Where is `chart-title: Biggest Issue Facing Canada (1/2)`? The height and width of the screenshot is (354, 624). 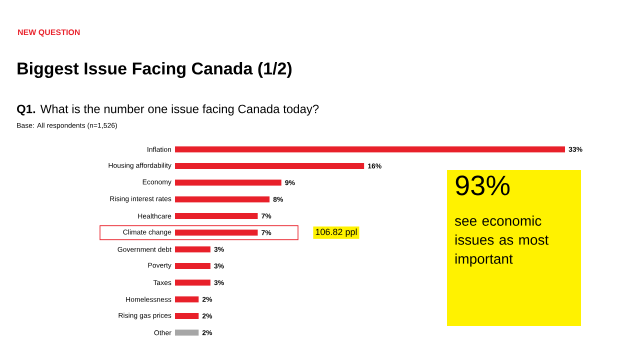
chart-title: Biggest Issue Facing Canada (1/2) is located at coordinates (155, 70).